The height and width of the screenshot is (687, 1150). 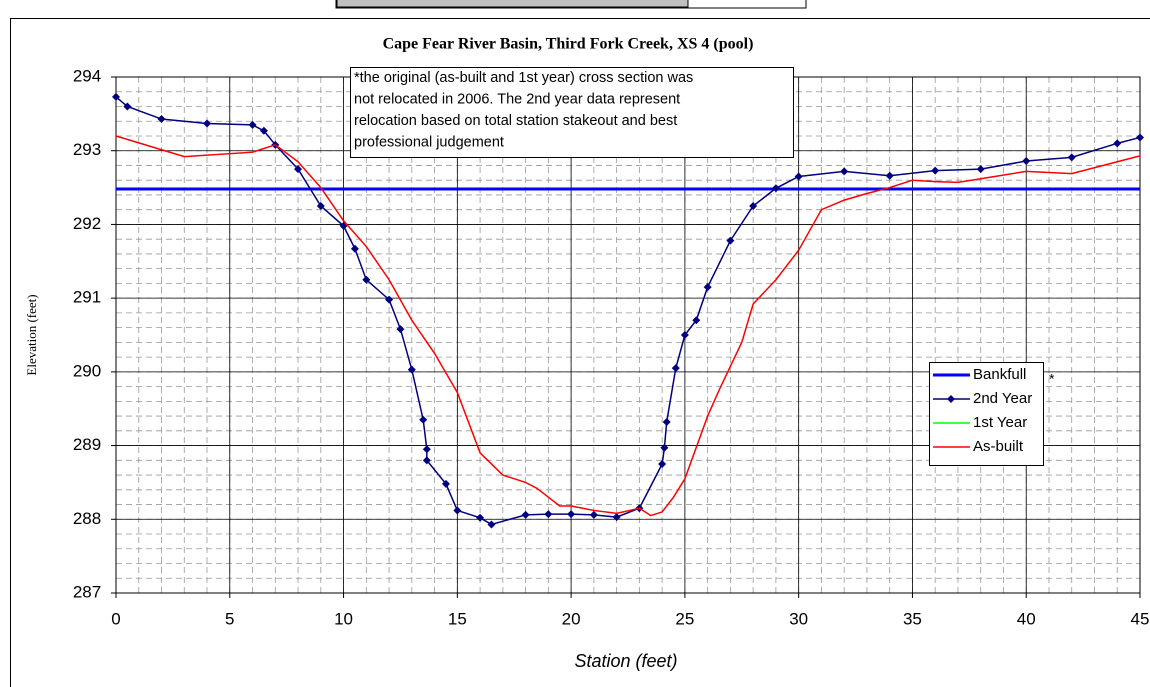 I want to click on y-tick-label: 294, so click(x=87, y=75).